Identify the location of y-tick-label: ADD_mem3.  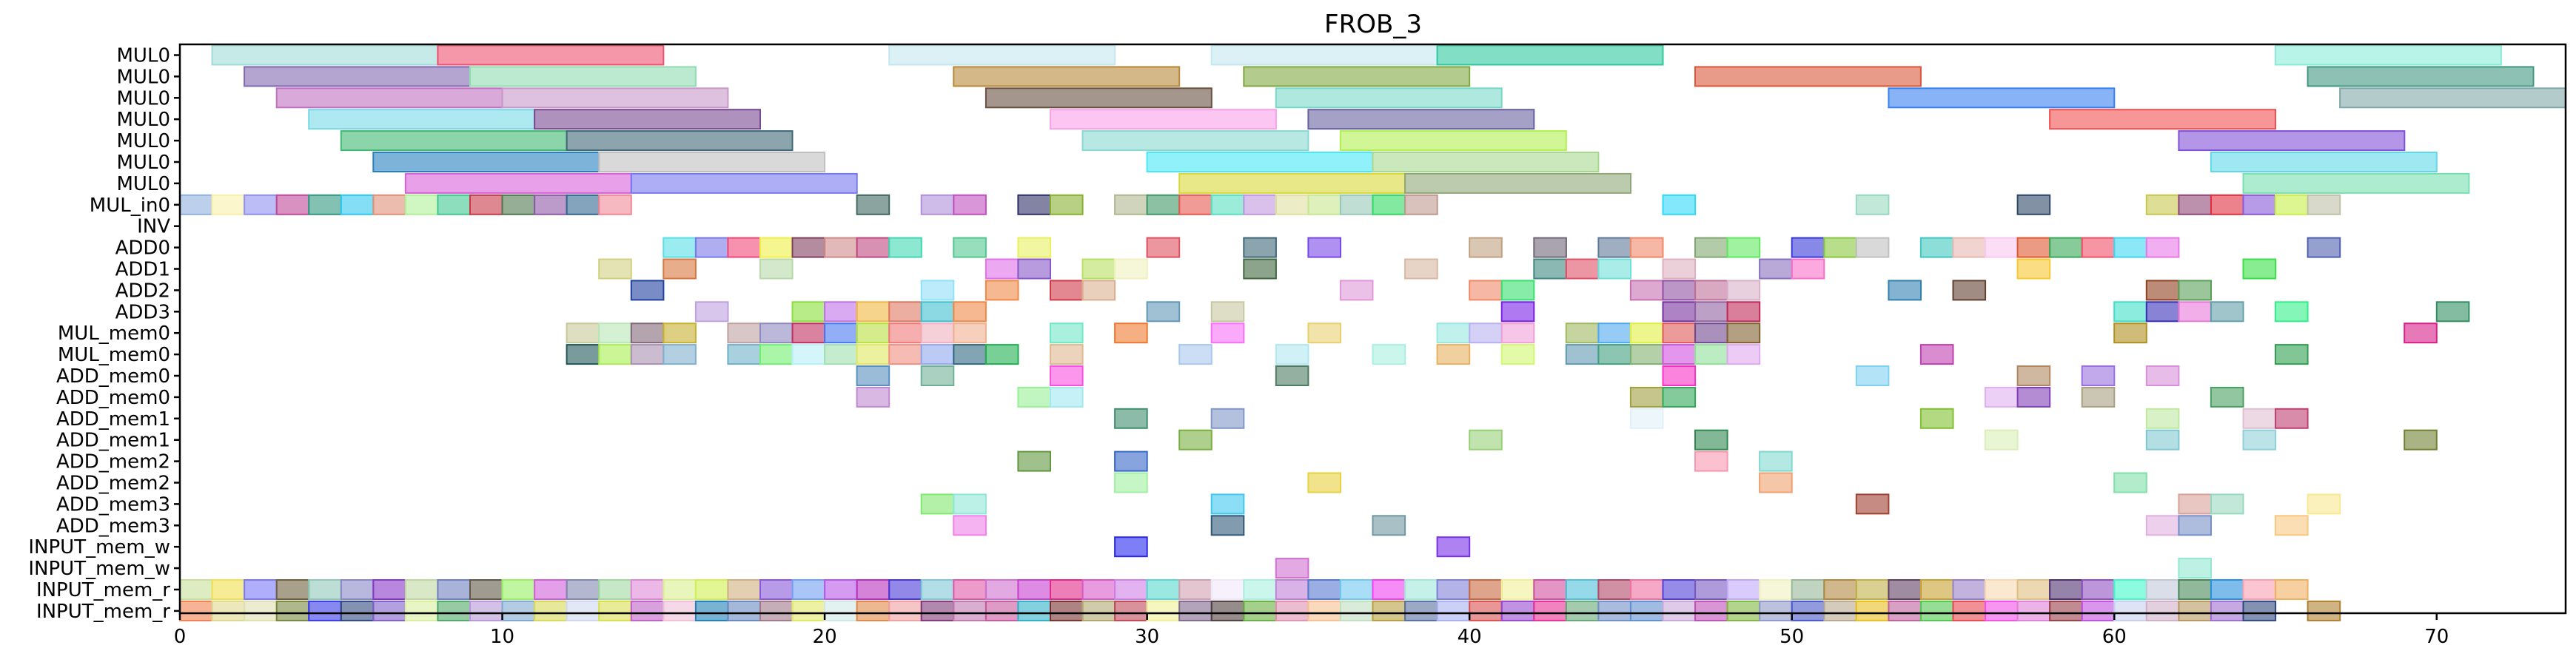
(113, 526).